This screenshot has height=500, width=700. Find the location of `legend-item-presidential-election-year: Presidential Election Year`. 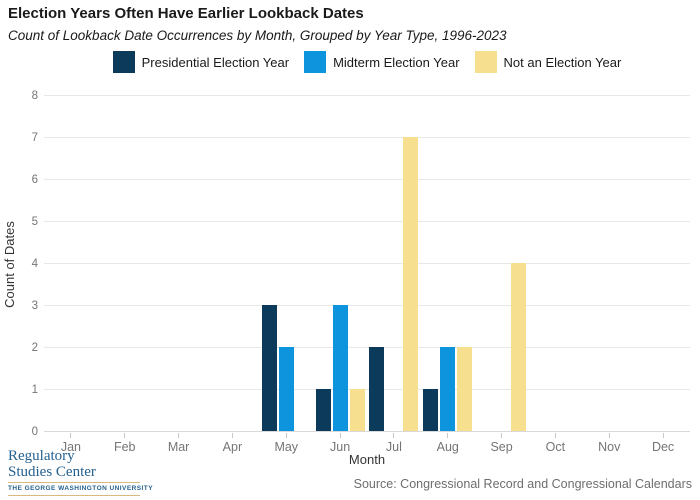

legend-item-presidential-election-year: Presidential Election Year is located at coordinates (201, 62).